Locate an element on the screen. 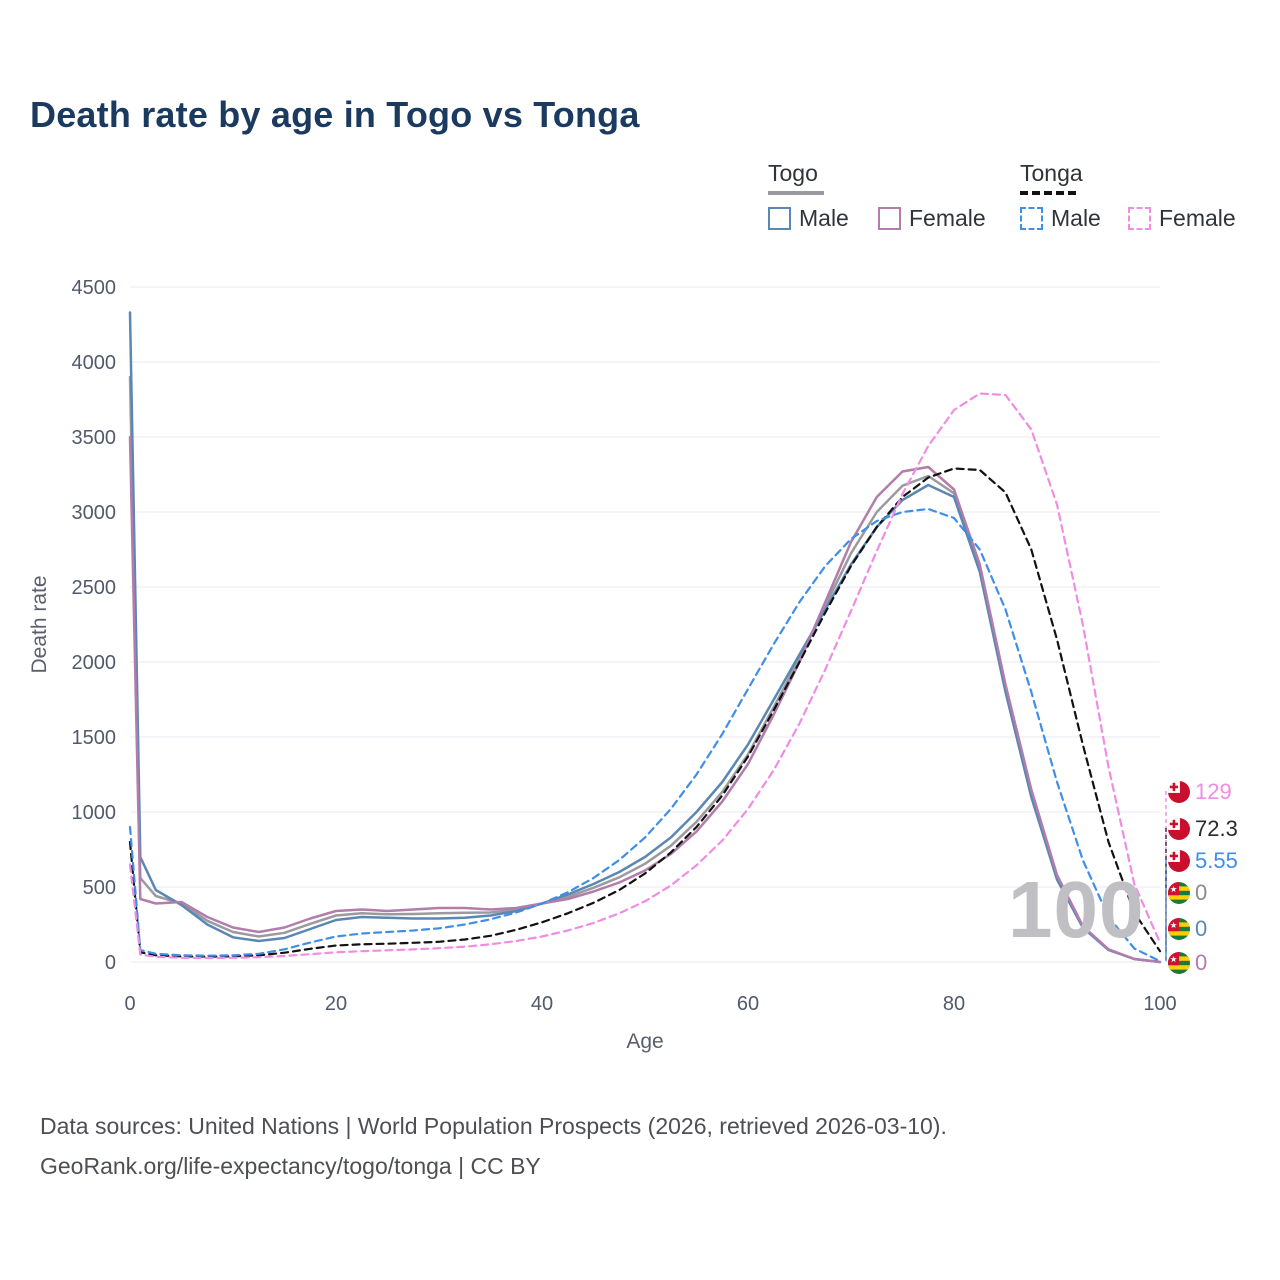  end-label-row: 72.3 is located at coordinates (1203, 829).